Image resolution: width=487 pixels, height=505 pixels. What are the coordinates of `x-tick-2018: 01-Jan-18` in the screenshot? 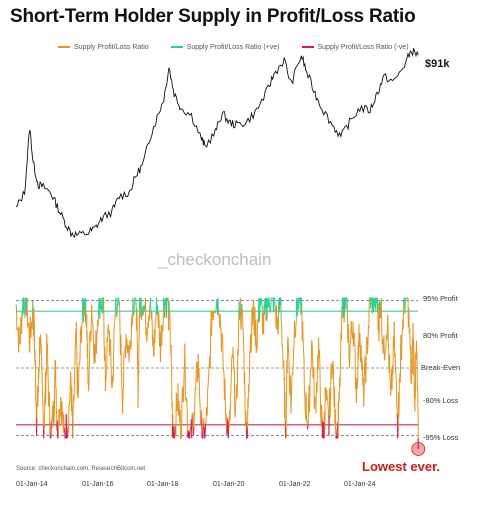 It's located at (163, 484).